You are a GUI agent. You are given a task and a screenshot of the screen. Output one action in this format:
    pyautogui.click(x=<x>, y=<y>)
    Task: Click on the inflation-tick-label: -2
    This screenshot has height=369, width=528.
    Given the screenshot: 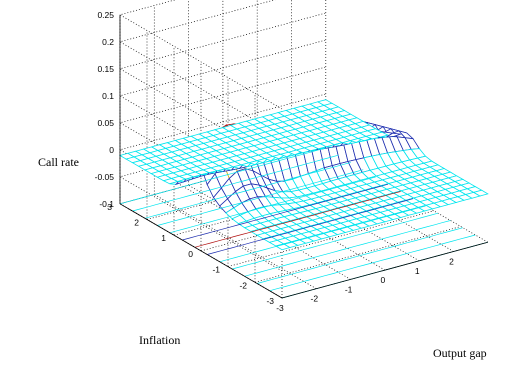 What is the action you would take?
    pyautogui.click(x=243, y=285)
    